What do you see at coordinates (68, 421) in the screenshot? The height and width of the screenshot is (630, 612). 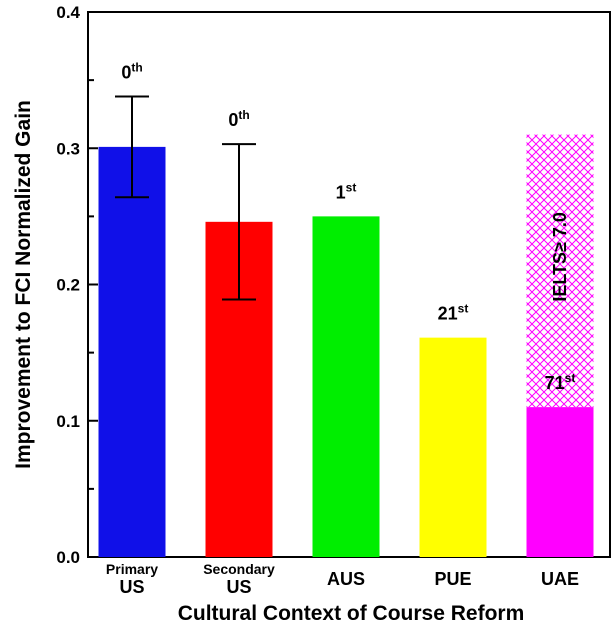 I see `y-tick-label: 0.1` at bounding box center [68, 421].